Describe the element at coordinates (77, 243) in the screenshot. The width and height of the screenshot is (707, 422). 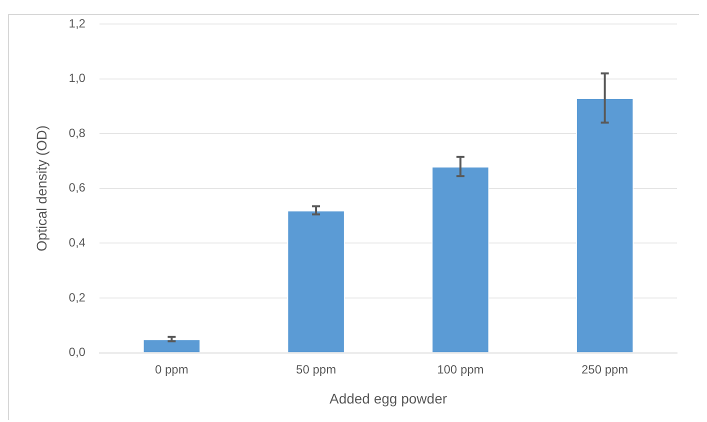
I see `y-tick-label: 0,4` at that location.